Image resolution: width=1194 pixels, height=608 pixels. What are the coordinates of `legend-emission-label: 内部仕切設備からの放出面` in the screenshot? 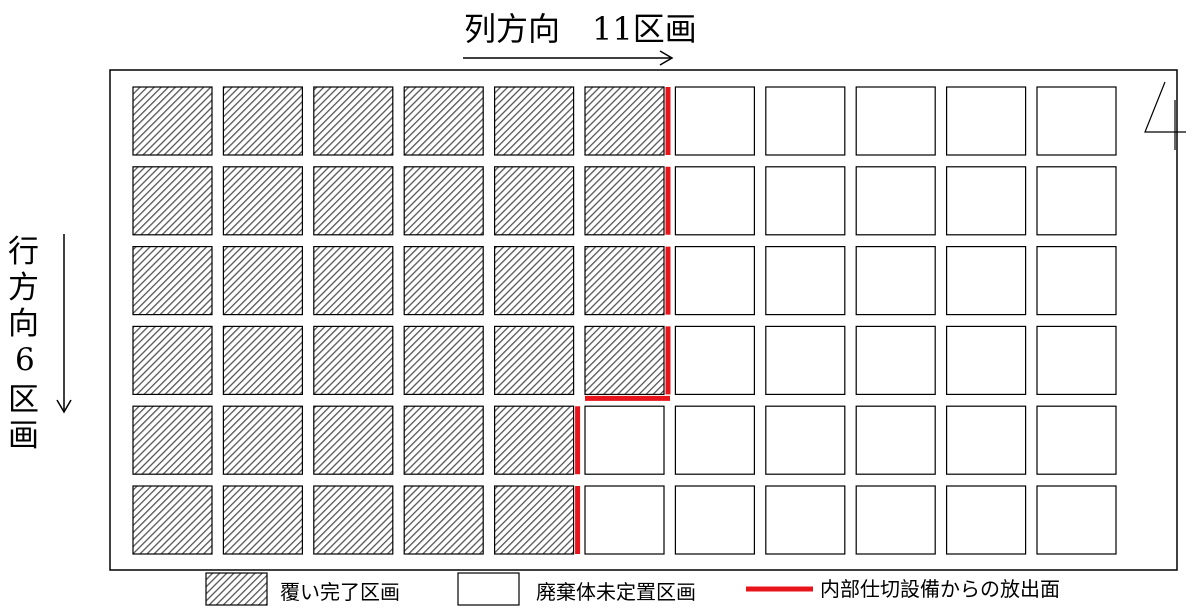 It's located at (940, 589).